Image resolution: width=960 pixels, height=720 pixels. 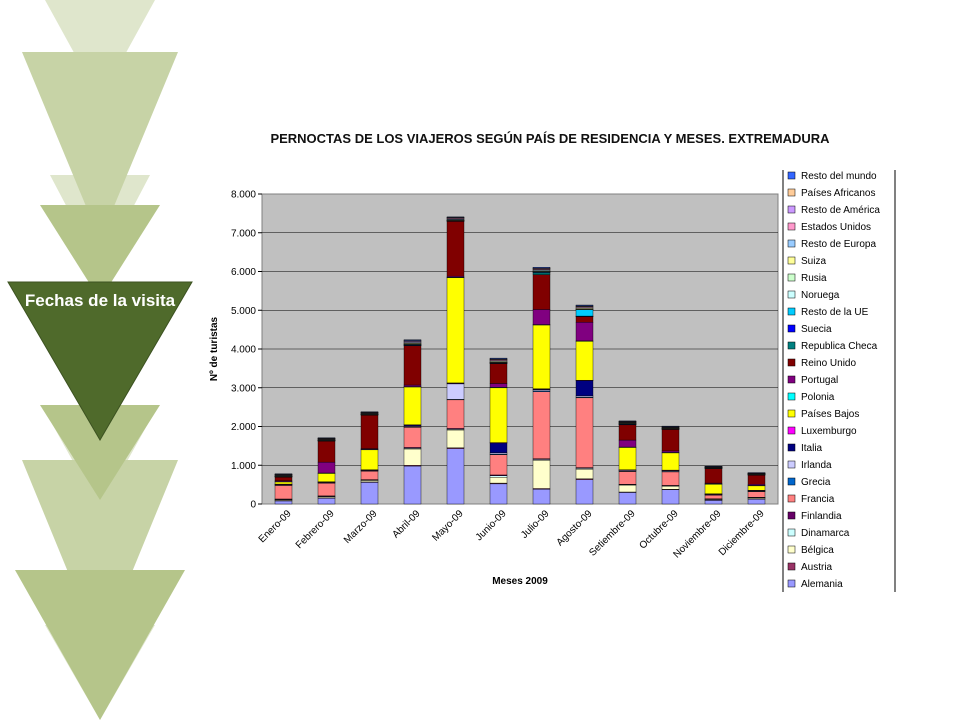 What do you see at coordinates (830, 414) in the screenshot?
I see `legend-label: Países Bajos` at bounding box center [830, 414].